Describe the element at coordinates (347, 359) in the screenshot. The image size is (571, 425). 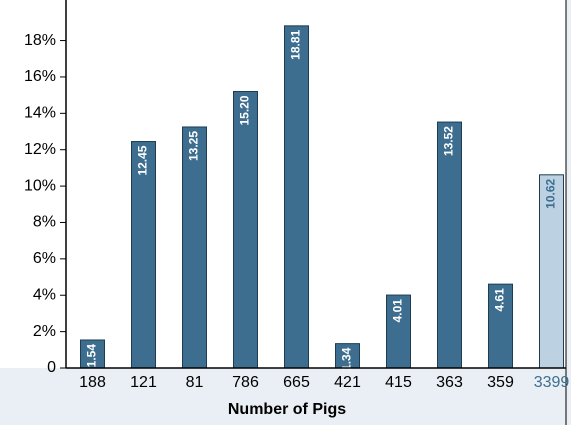
I see `value-label: 1.34` at that location.